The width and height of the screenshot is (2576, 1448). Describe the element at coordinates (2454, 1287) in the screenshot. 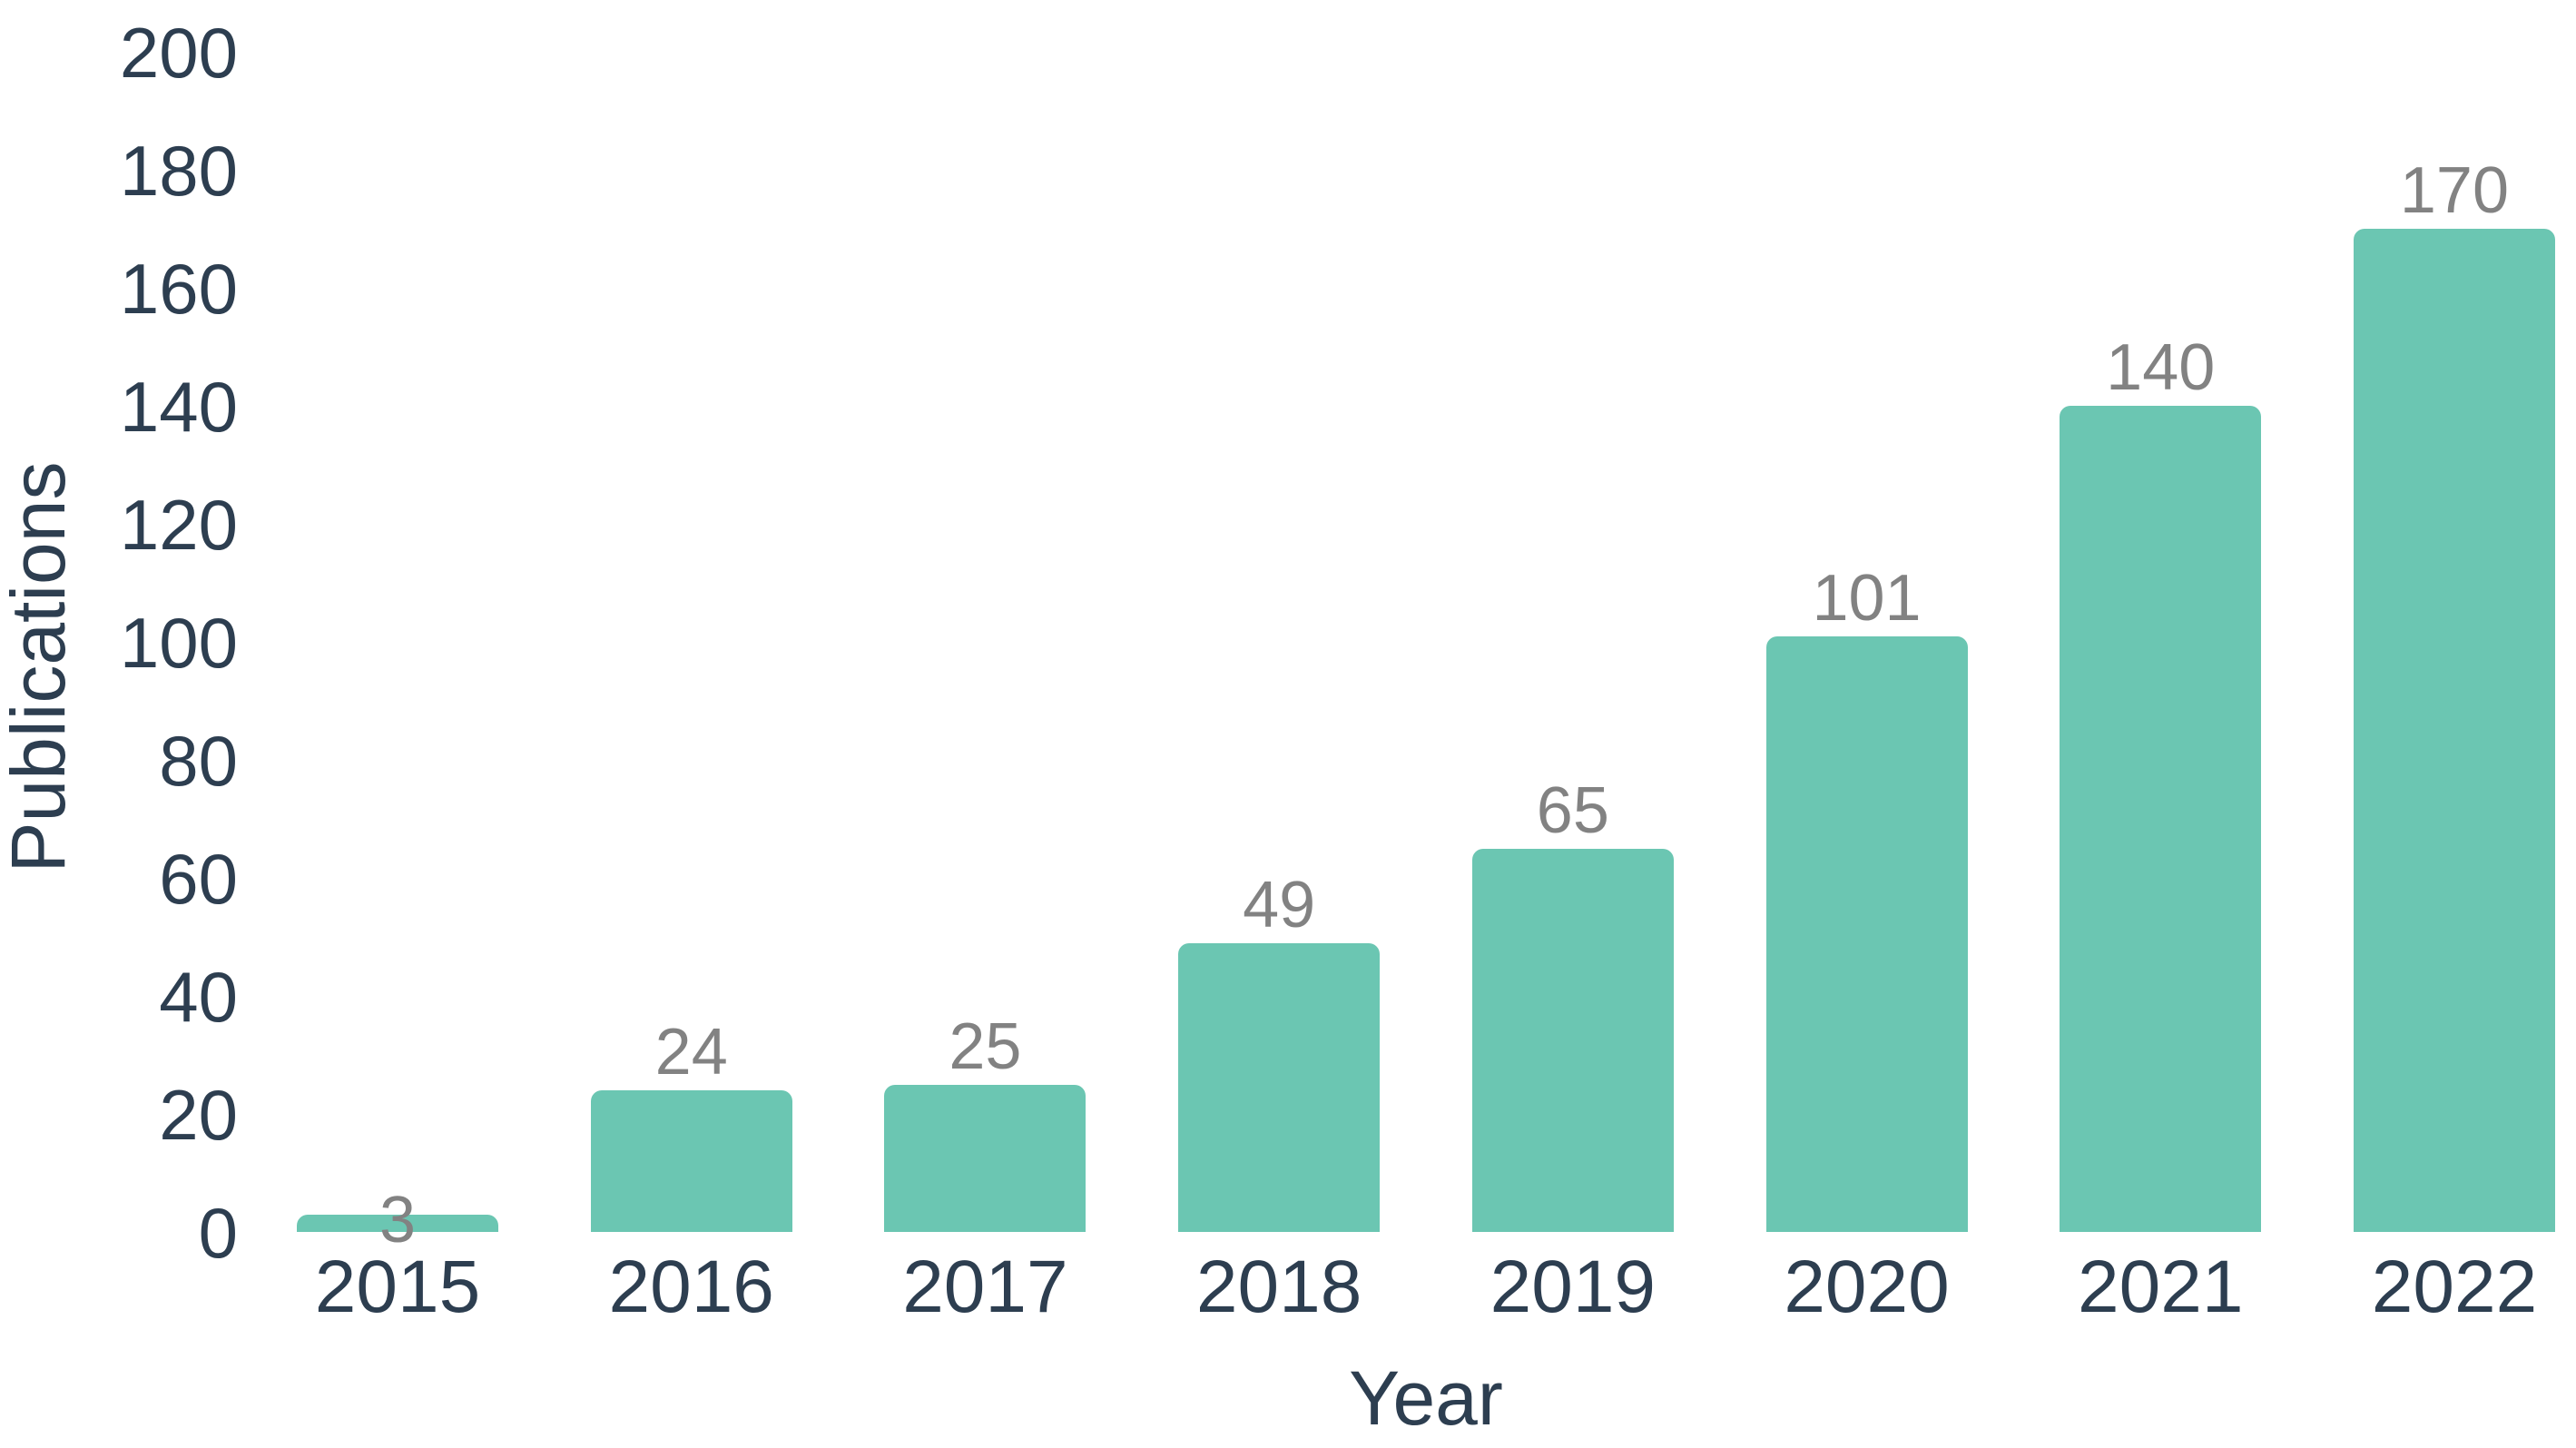

I see `x-tick-label-2022: 2022` at that location.